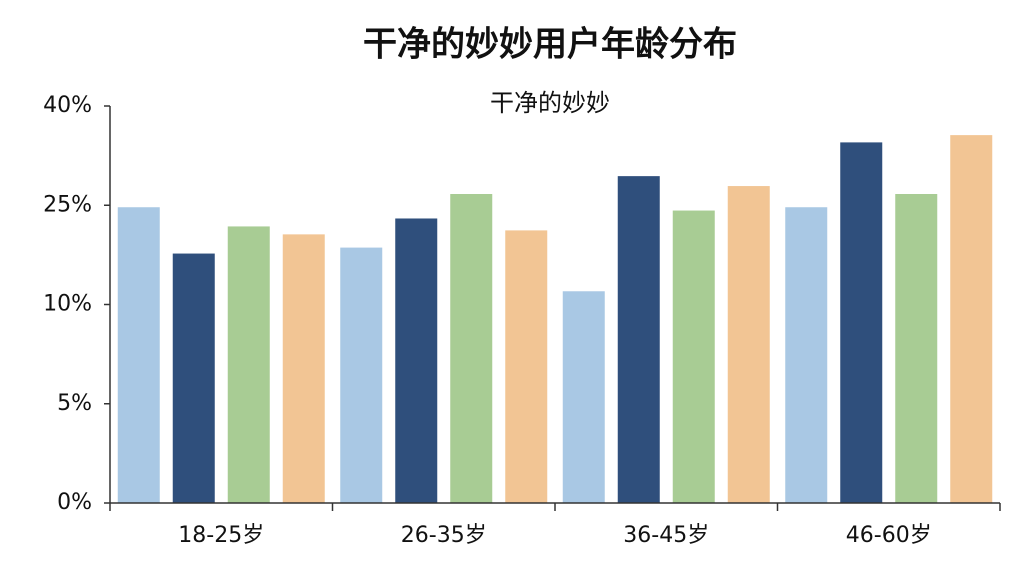 The image size is (1024, 576). What do you see at coordinates (221, 535) in the screenshot?
I see `x-tick-label: 18-25岁` at bounding box center [221, 535].